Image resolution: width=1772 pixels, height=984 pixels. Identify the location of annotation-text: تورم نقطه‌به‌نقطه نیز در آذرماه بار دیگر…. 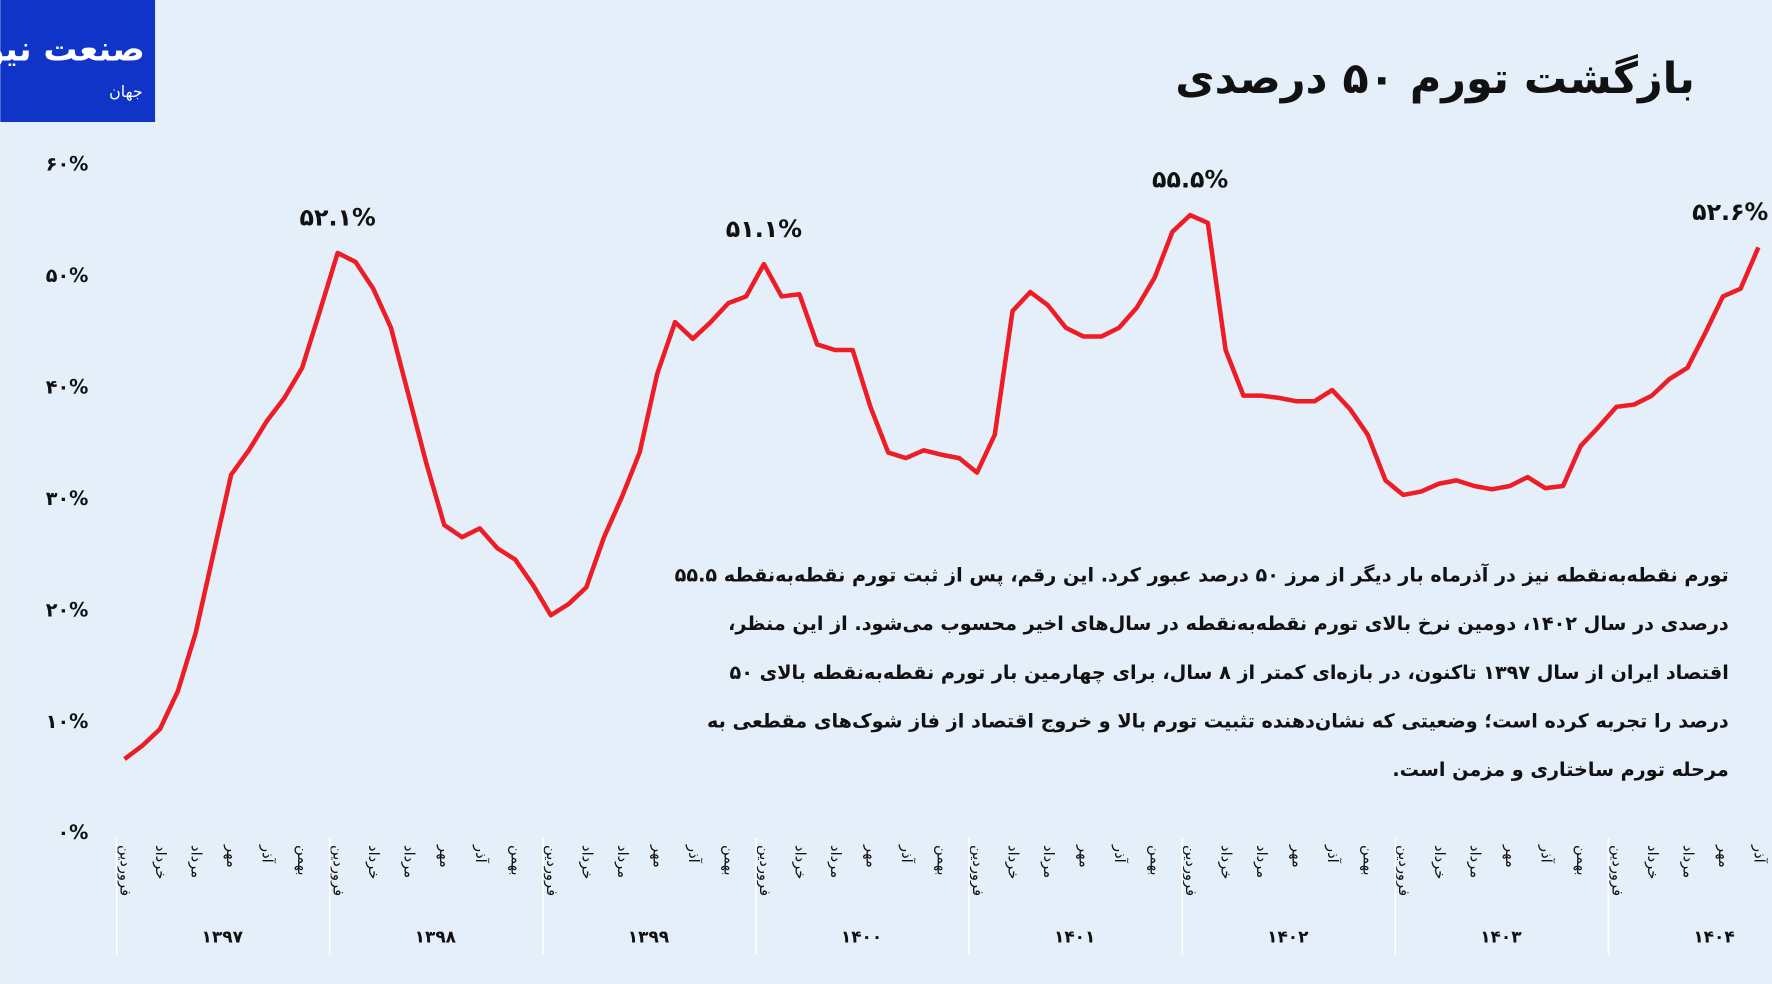
(1202, 575).